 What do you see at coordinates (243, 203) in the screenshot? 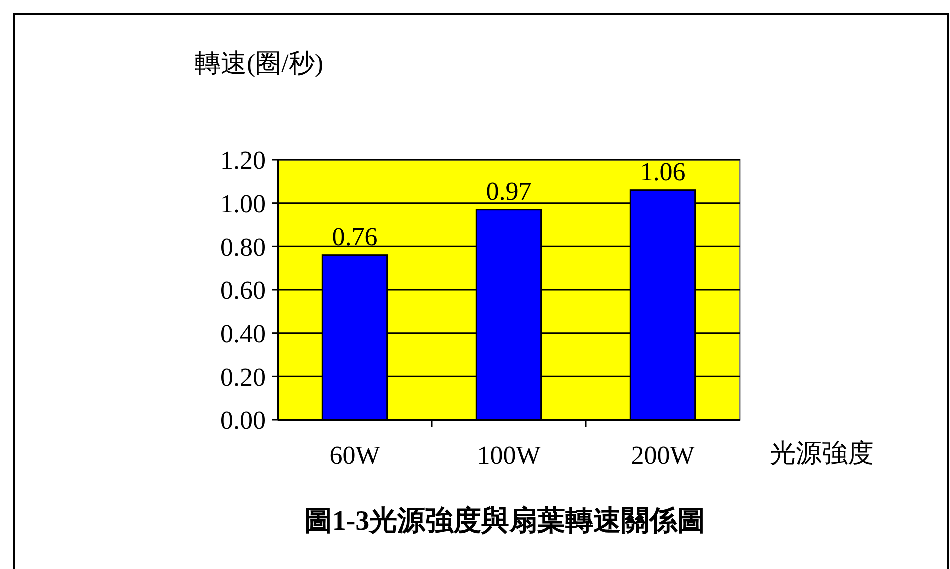
I see `y-tick-label: 1.00` at bounding box center [243, 203].